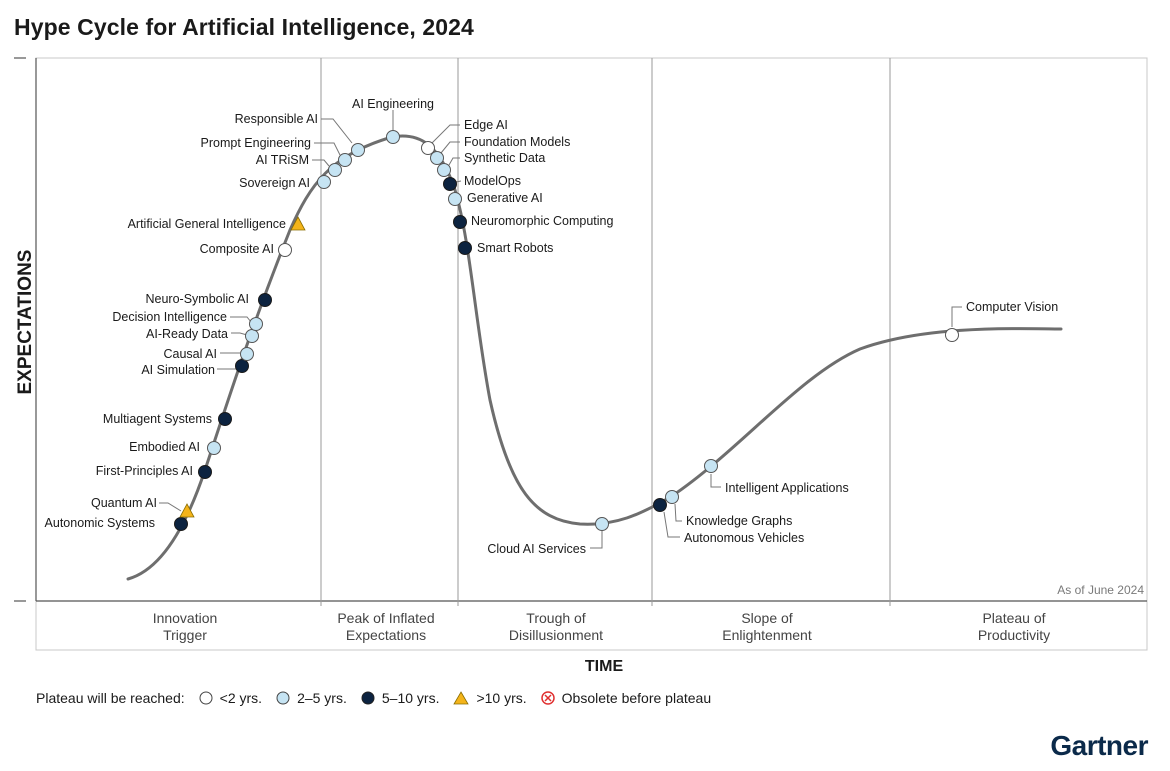  What do you see at coordinates (678, 512) in the screenshot?
I see `leader-line-knowledge-graphs` at bounding box center [678, 512].